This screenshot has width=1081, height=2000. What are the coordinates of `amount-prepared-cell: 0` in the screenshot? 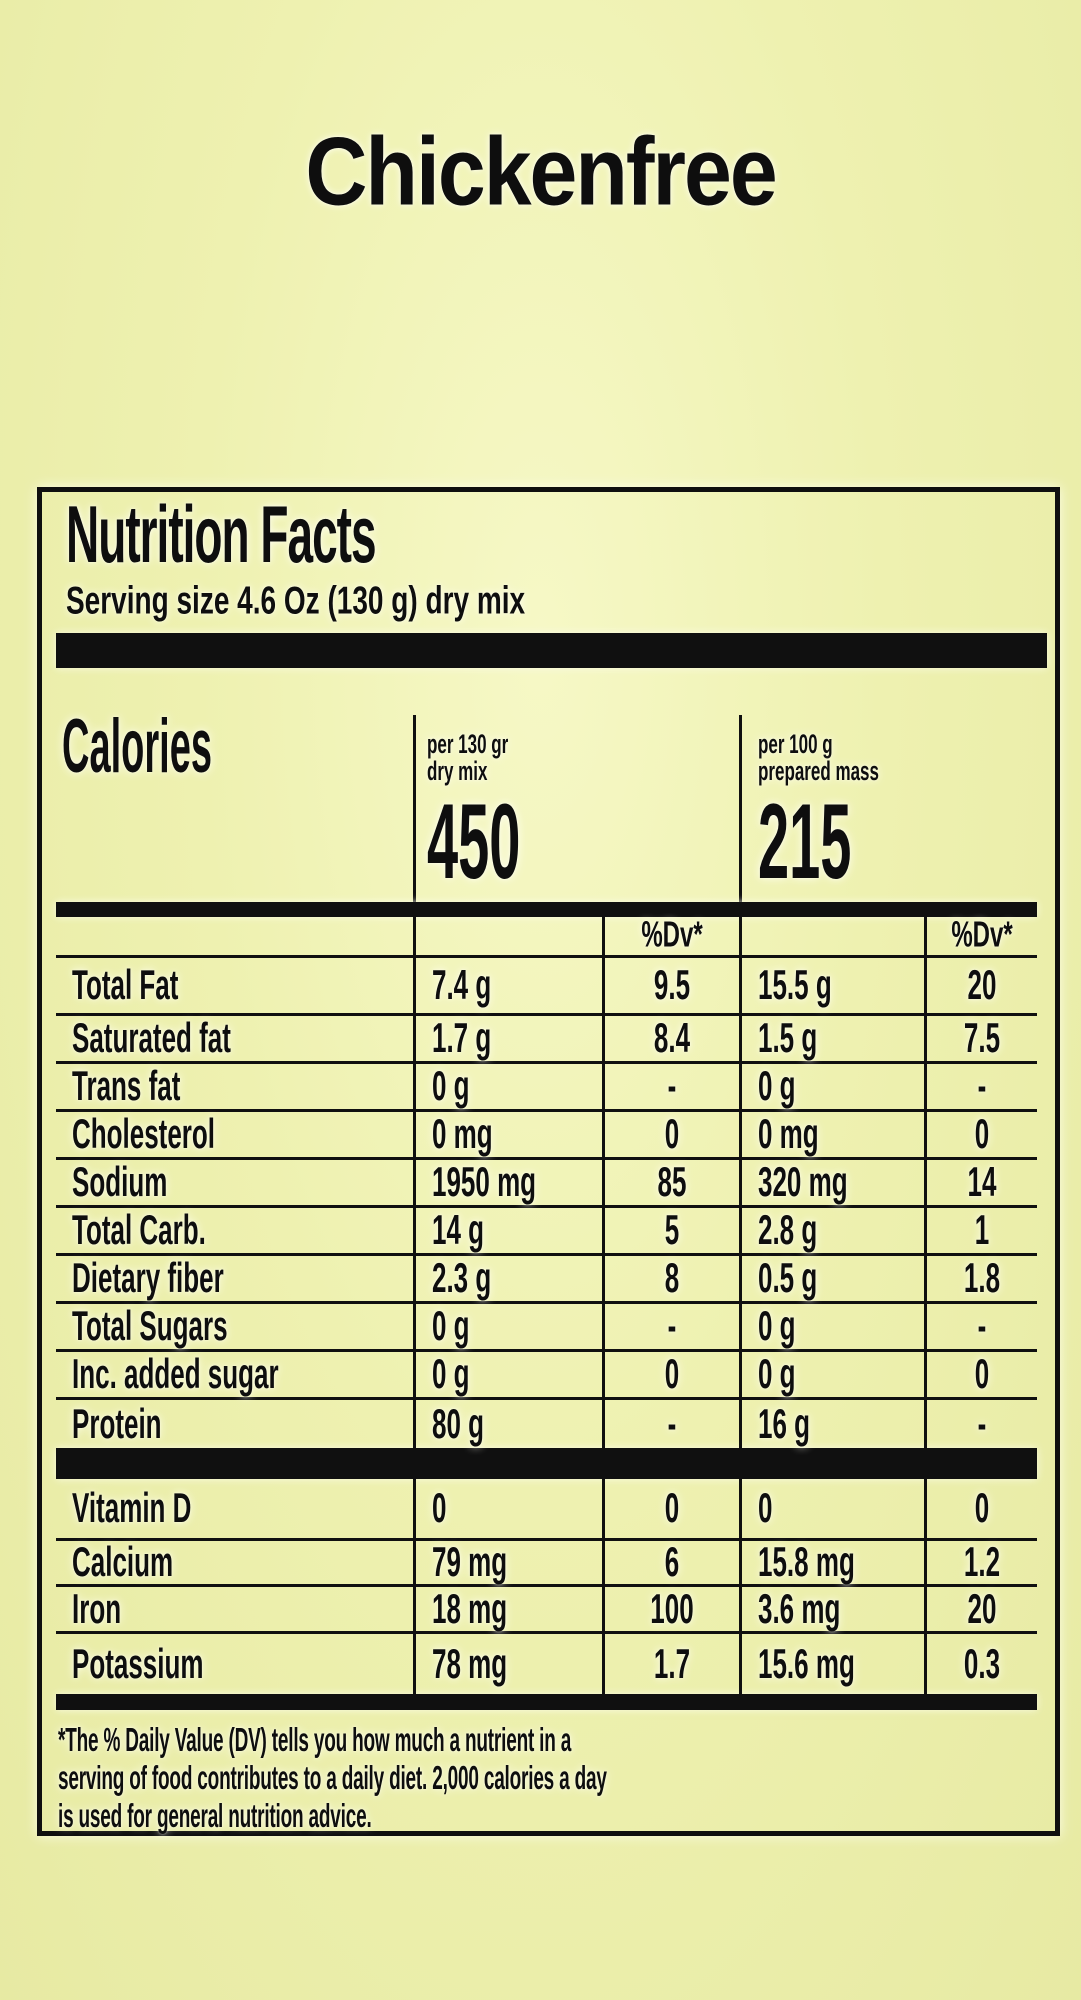 It's located at (831, 1508).